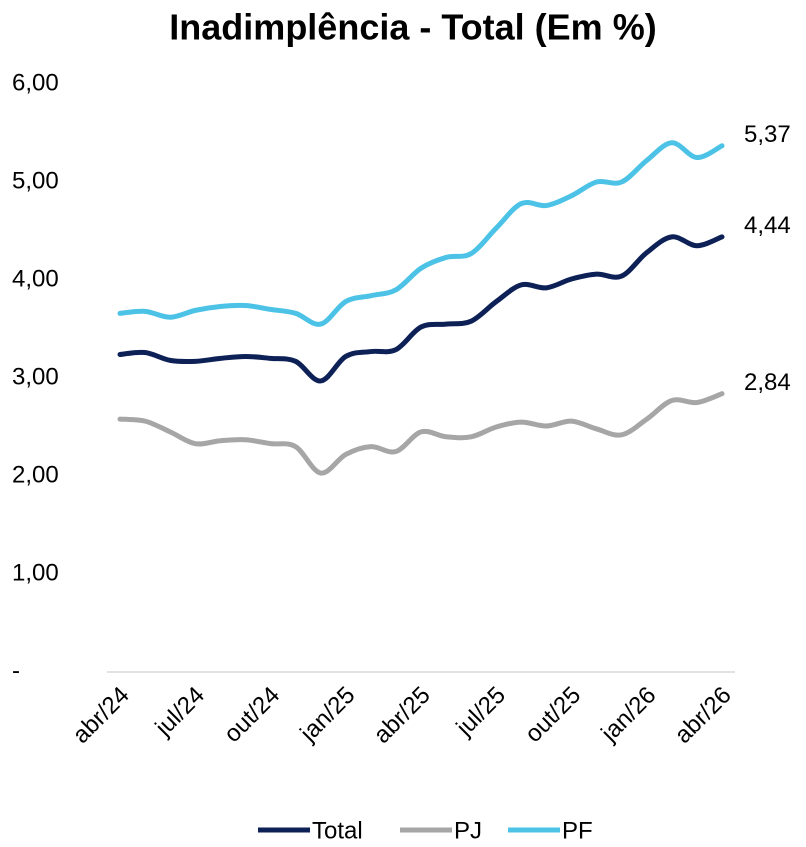  What do you see at coordinates (703, 715) in the screenshot?
I see `x-tick-label: abr/26` at bounding box center [703, 715].